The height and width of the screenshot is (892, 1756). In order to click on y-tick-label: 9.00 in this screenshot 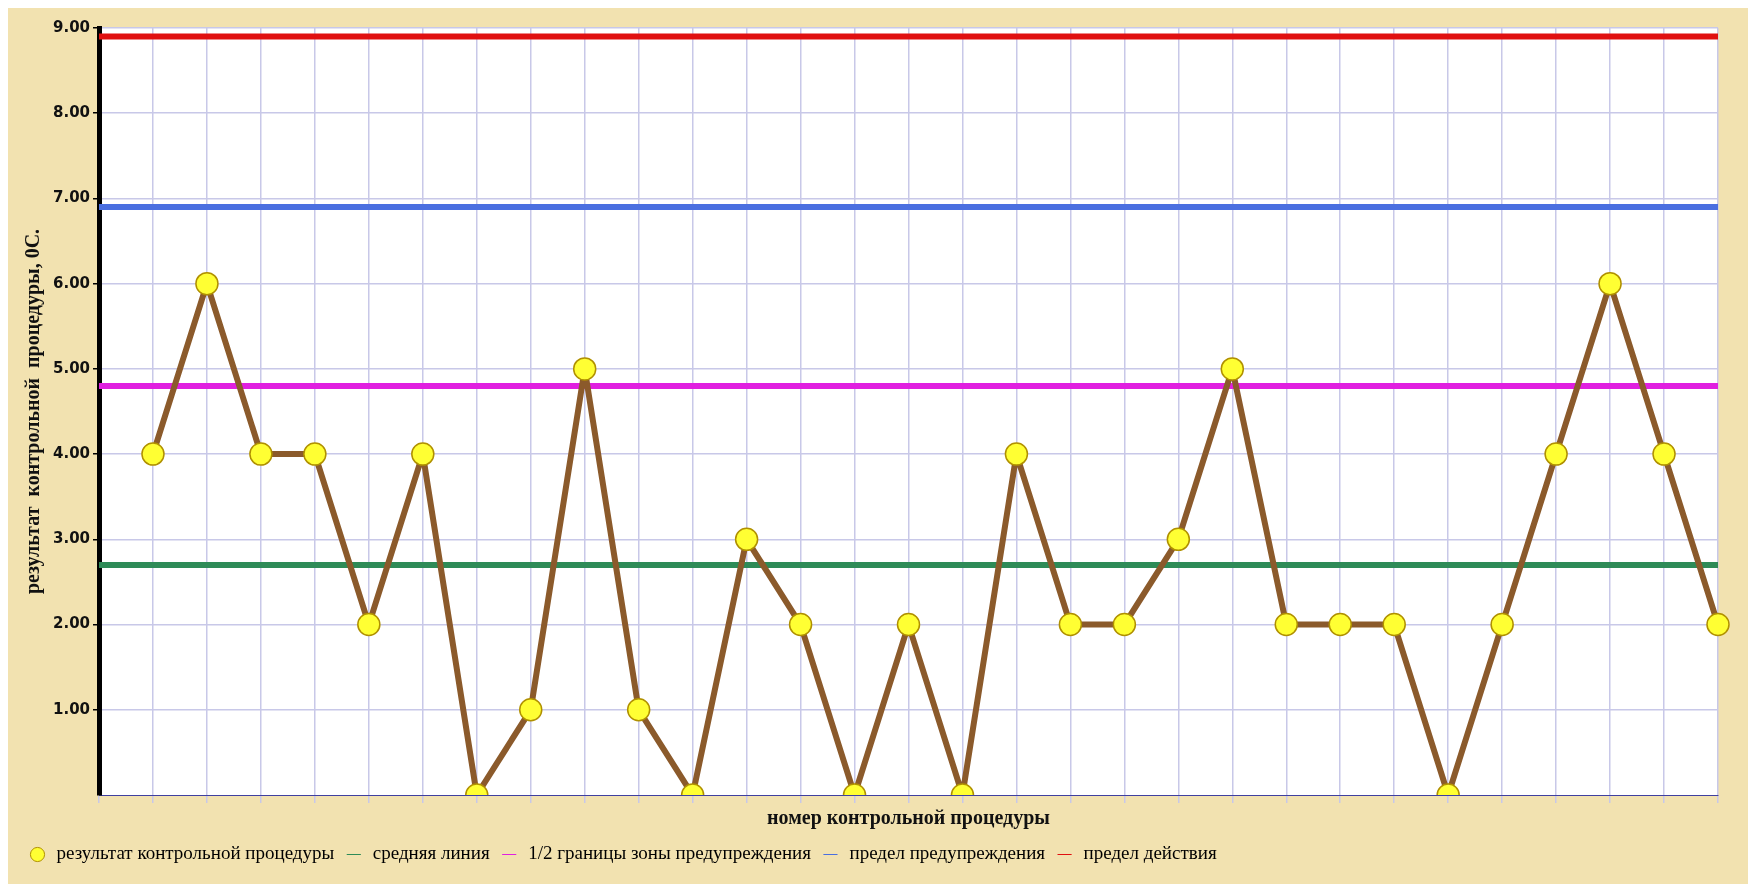, I will do `click(71, 26)`.